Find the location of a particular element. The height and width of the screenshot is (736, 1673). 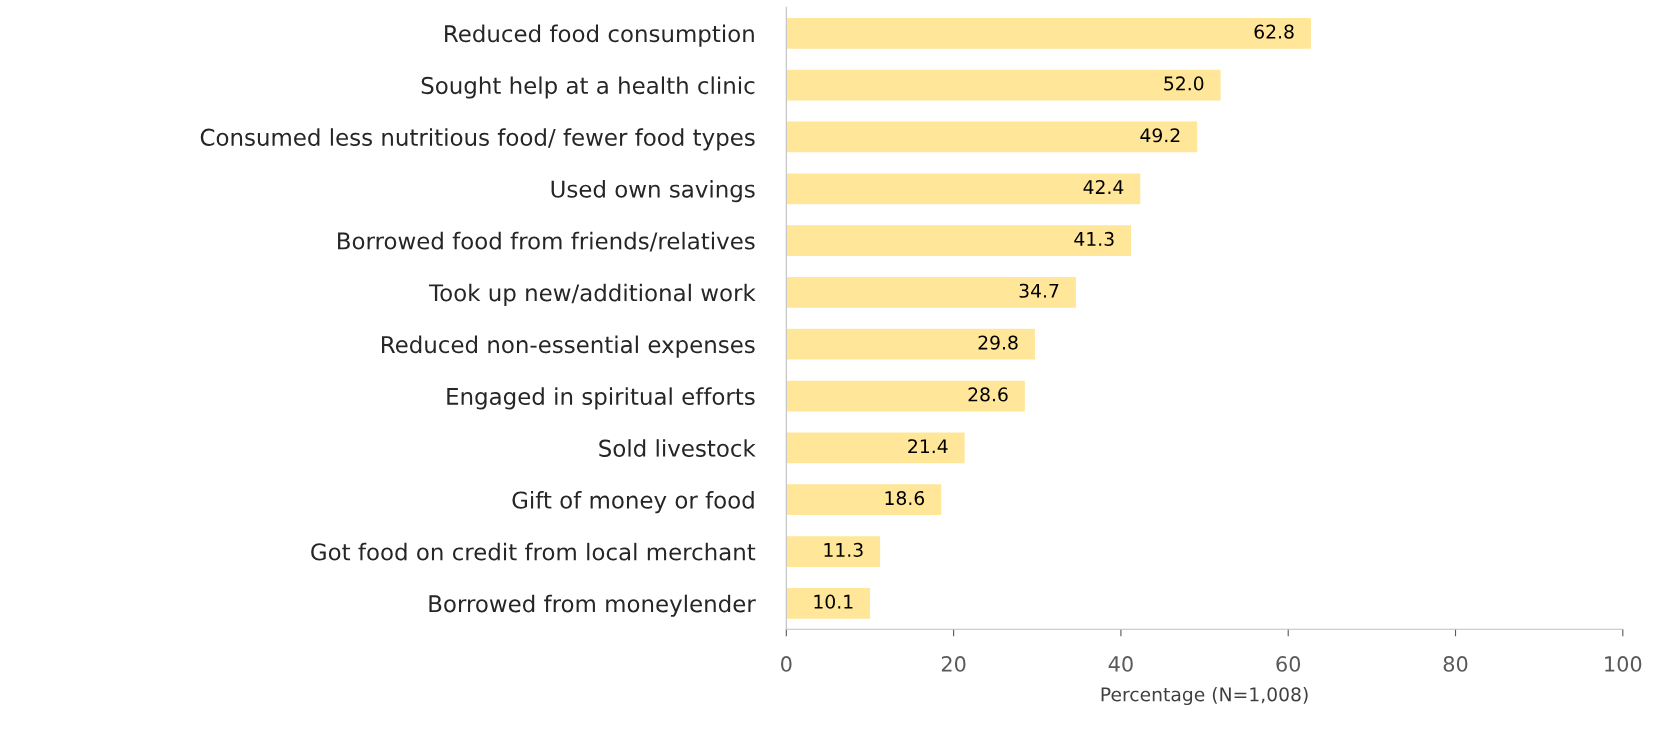

y-tick-label: Gift of money or food is located at coordinates (633, 502).